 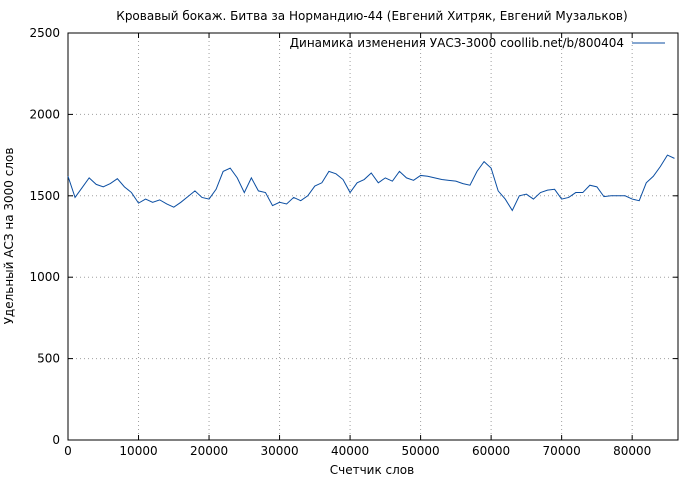 I want to click on series-line, so click(x=371, y=183).